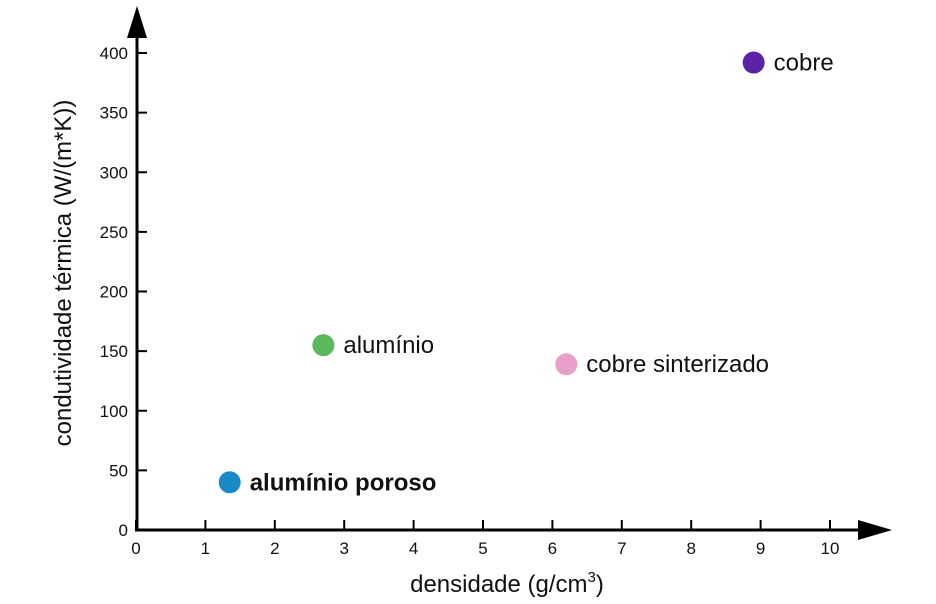 This screenshot has height=604, width=936. What do you see at coordinates (690, 548) in the screenshot?
I see `x-tick-label: 8` at bounding box center [690, 548].